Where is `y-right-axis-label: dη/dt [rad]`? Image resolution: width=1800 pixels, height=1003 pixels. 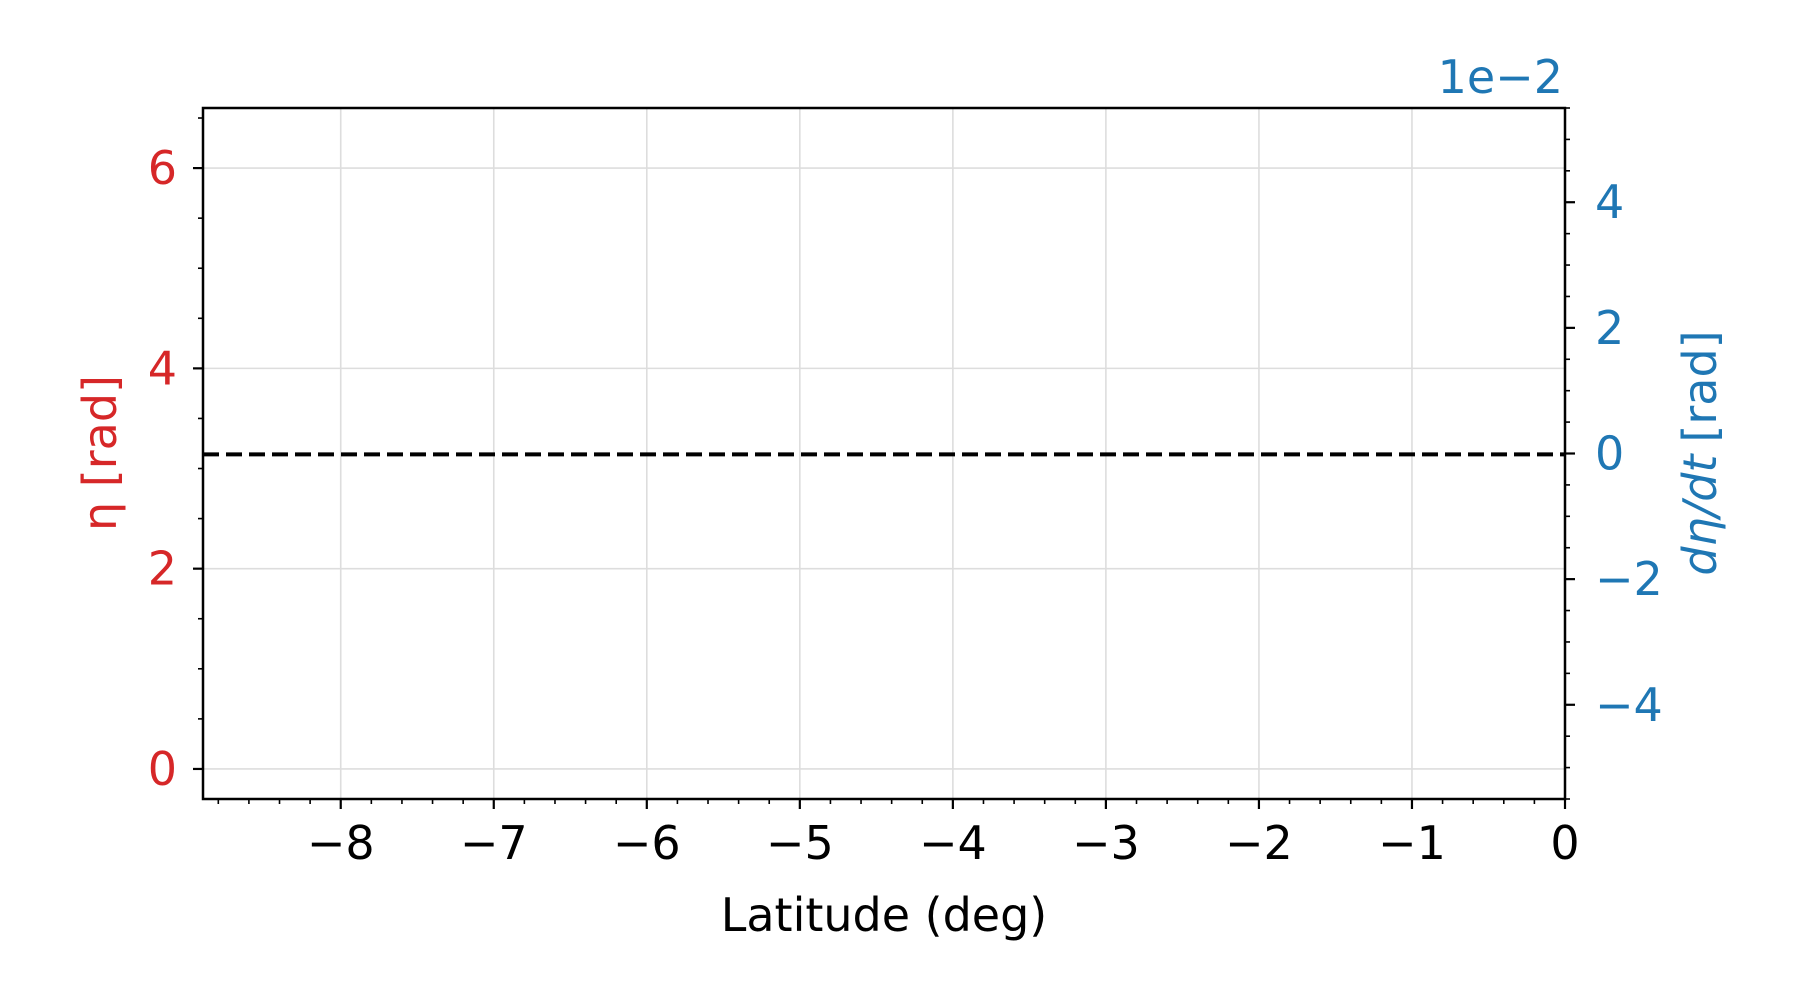
y-right-axis-label: dη/dt [rad] is located at coordinates (1700, 452).